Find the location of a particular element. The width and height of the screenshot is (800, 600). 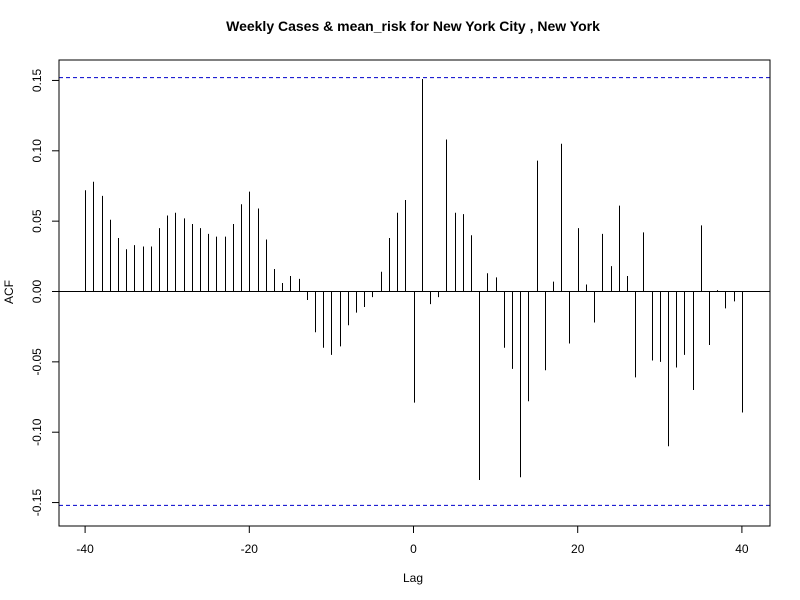

y-tick-label: -0.10 is located at coordinates (37, 432).